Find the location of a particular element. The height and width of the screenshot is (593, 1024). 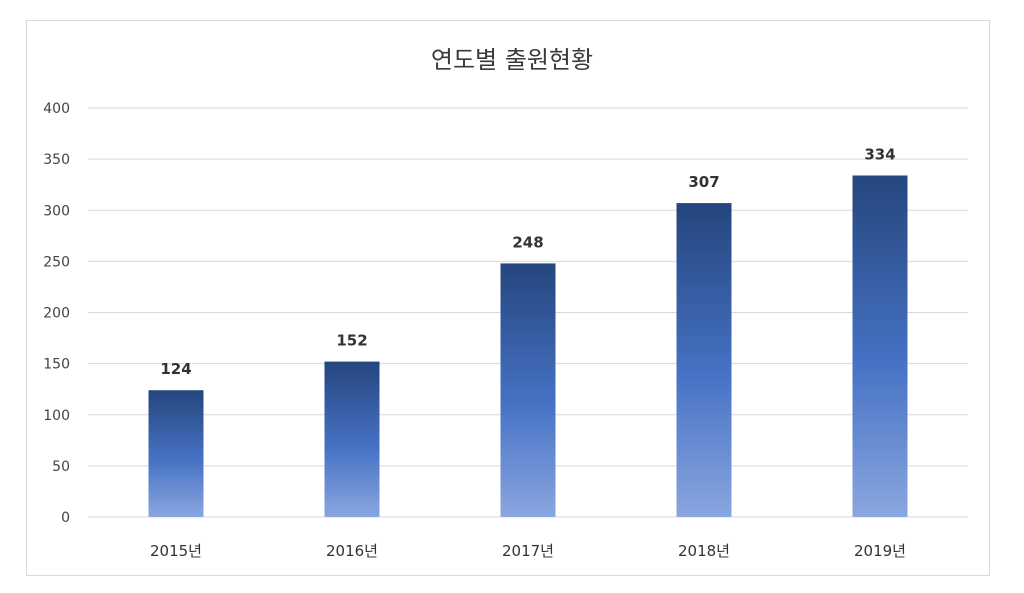

x-tick-label: 2018년 is located at coordinates (704, 551).